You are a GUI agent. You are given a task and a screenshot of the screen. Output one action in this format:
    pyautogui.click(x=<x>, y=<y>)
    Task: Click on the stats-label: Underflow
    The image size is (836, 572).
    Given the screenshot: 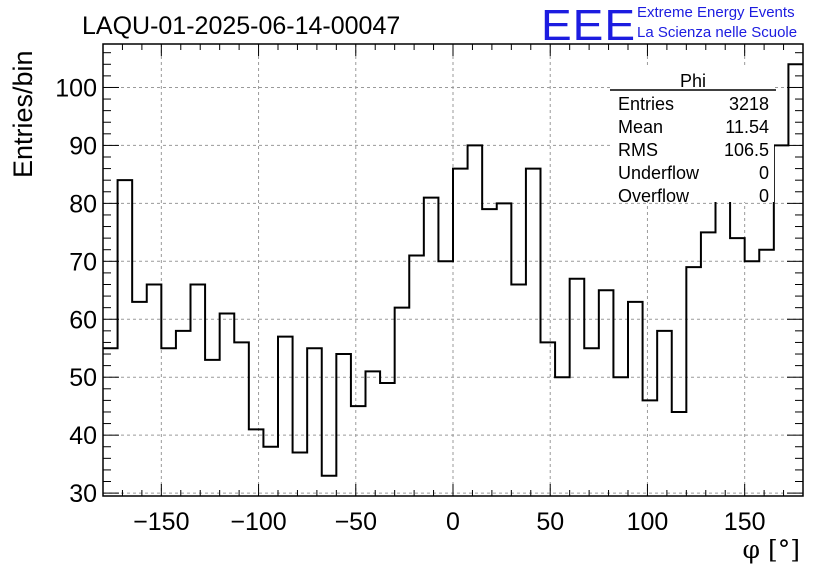 What is the action you would take?
    pyautogui.click(x=659, y=173)
    